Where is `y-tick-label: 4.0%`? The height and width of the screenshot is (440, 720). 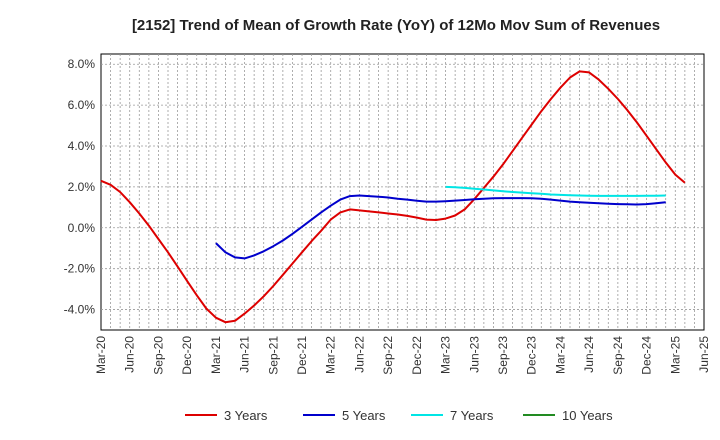
y-tick-label: 4.0% is located at coordinates (82, 146).